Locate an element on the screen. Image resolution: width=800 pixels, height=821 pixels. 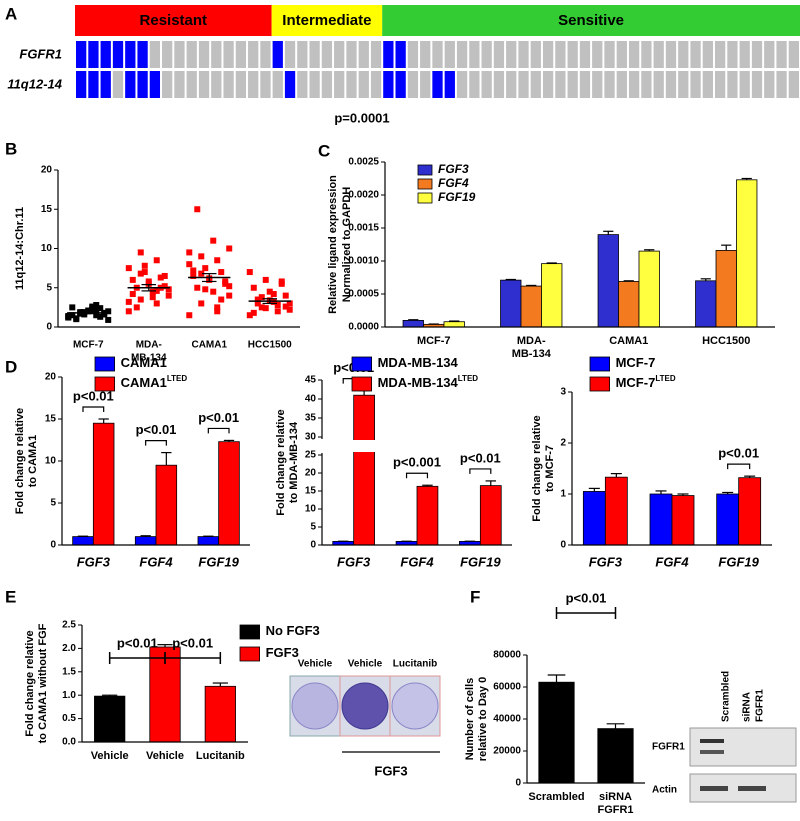
well is located at coordinates (365, 706).